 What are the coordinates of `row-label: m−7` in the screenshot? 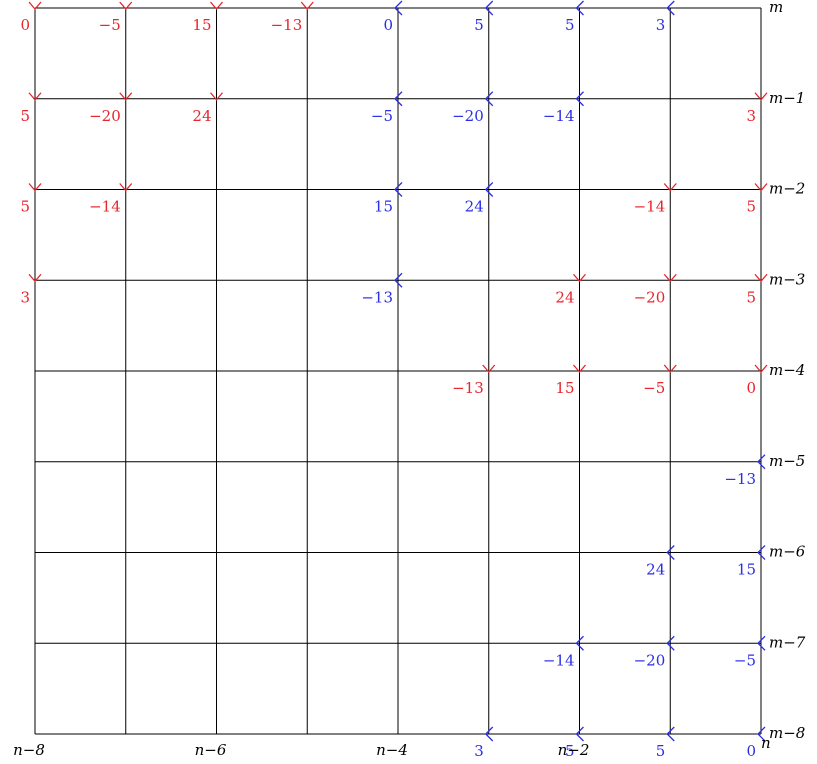 It's located at (787, 642).